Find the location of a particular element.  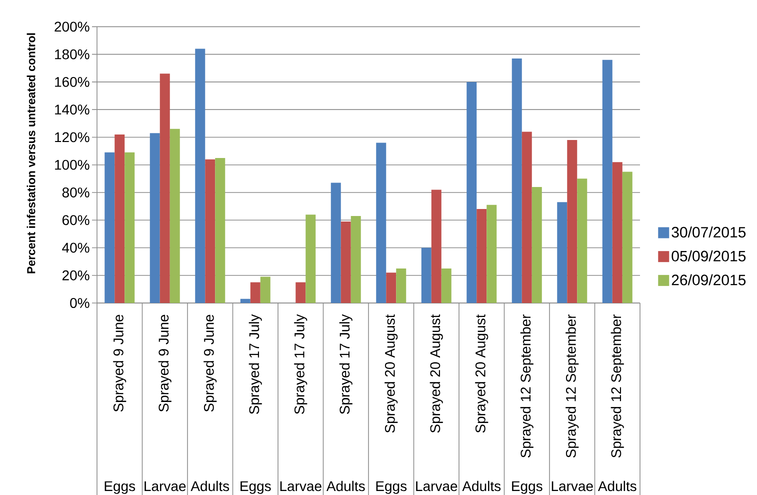

y-tick-label: 60% is located at coordinates (76, 220).